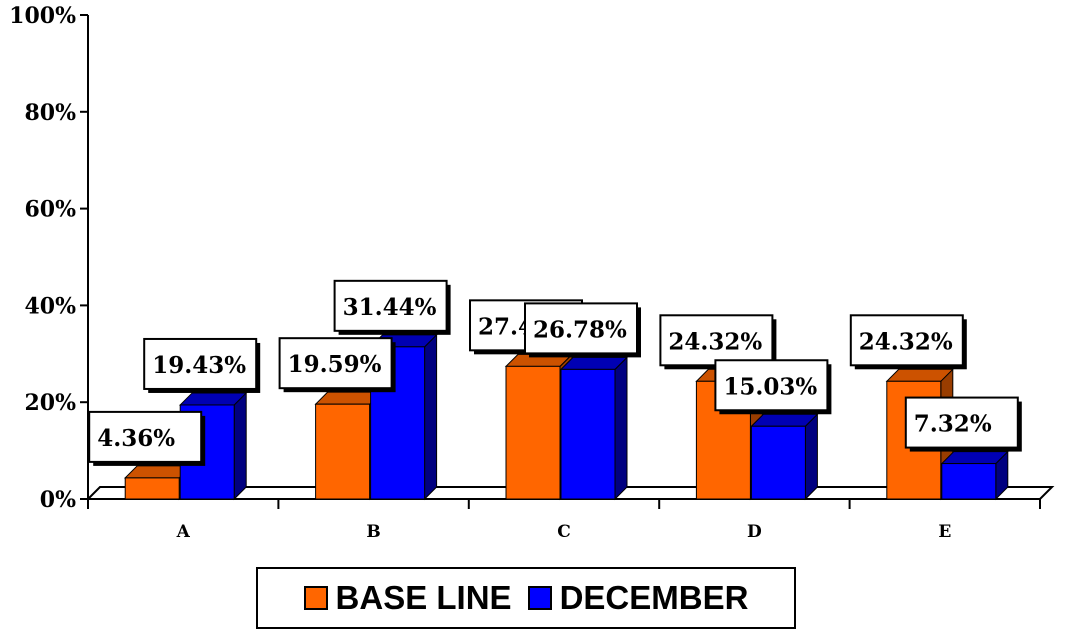 This screenshot has height=633, width=1068. What do you see at coordinates (654, 597) in the screenshot?
I see `legend-label-december: DECEMBER` at bounding box center [654, 597].